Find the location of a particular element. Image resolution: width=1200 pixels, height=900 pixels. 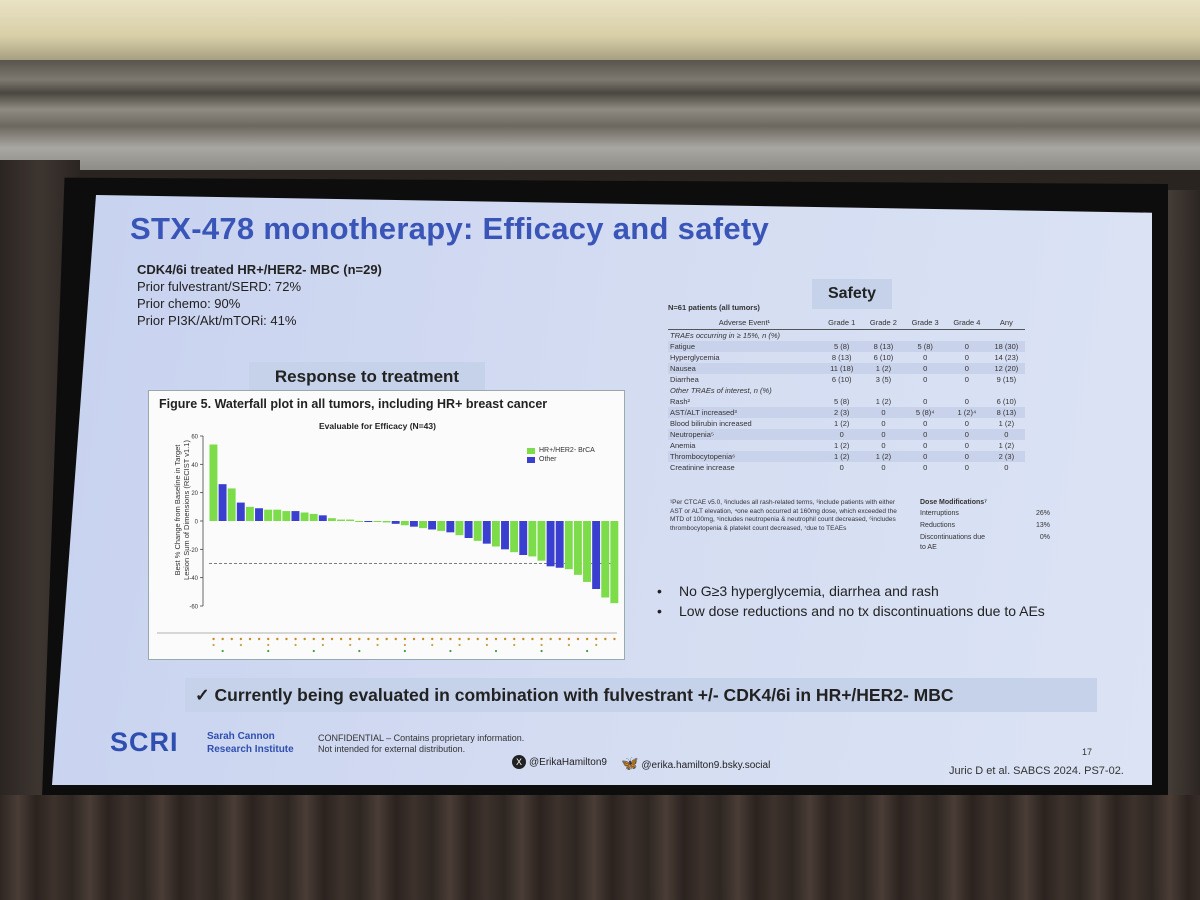

ae-label: AST/ALT increased³ is located at coordinates (744, 412).